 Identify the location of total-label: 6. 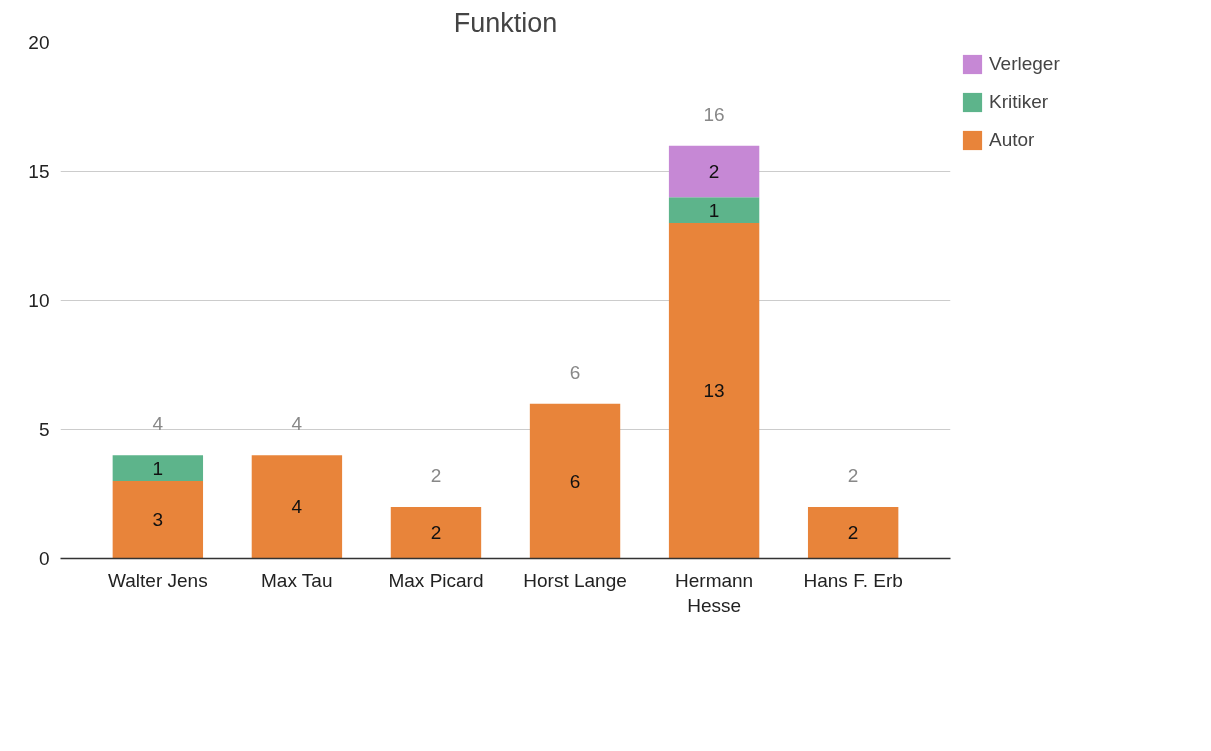
(575, 372).